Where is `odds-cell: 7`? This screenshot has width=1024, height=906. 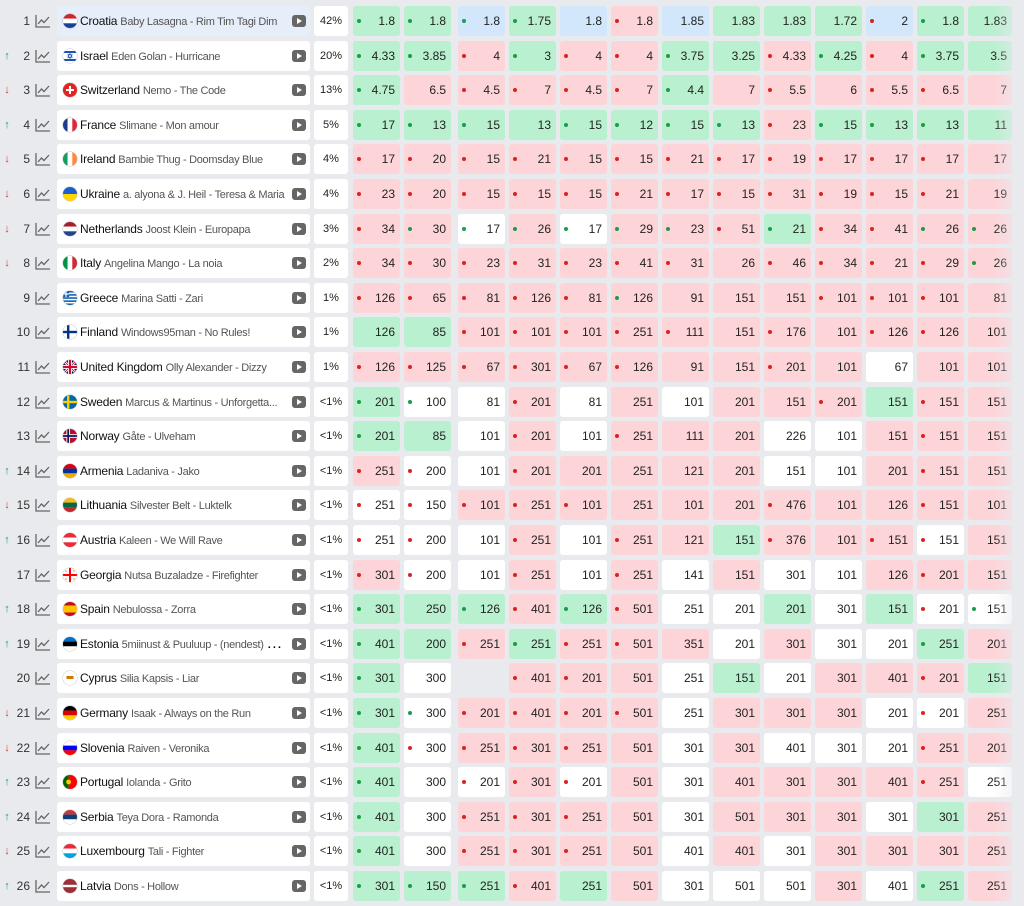 odds-cell: 7 is located at coordinates (634, 90).